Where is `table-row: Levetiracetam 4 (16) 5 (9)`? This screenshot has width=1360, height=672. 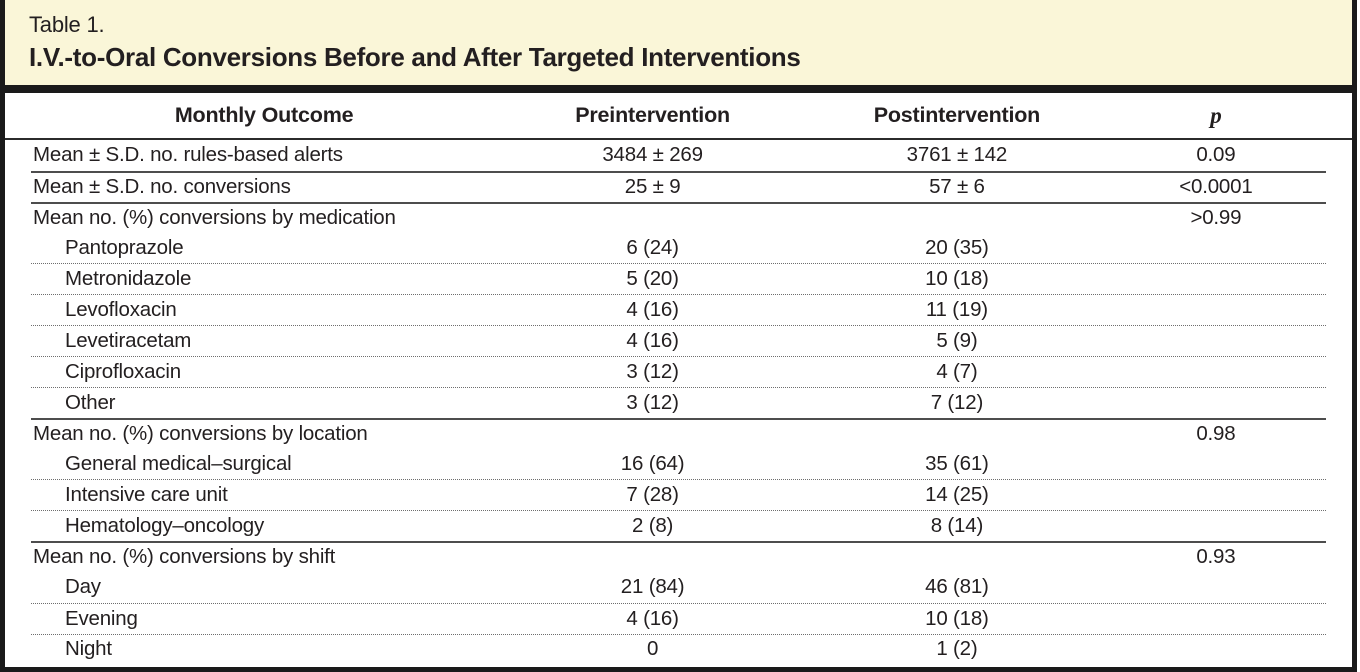 table-row: Levetiracetam 4 (16) 5 (9) is located at coordinates (678, 340).